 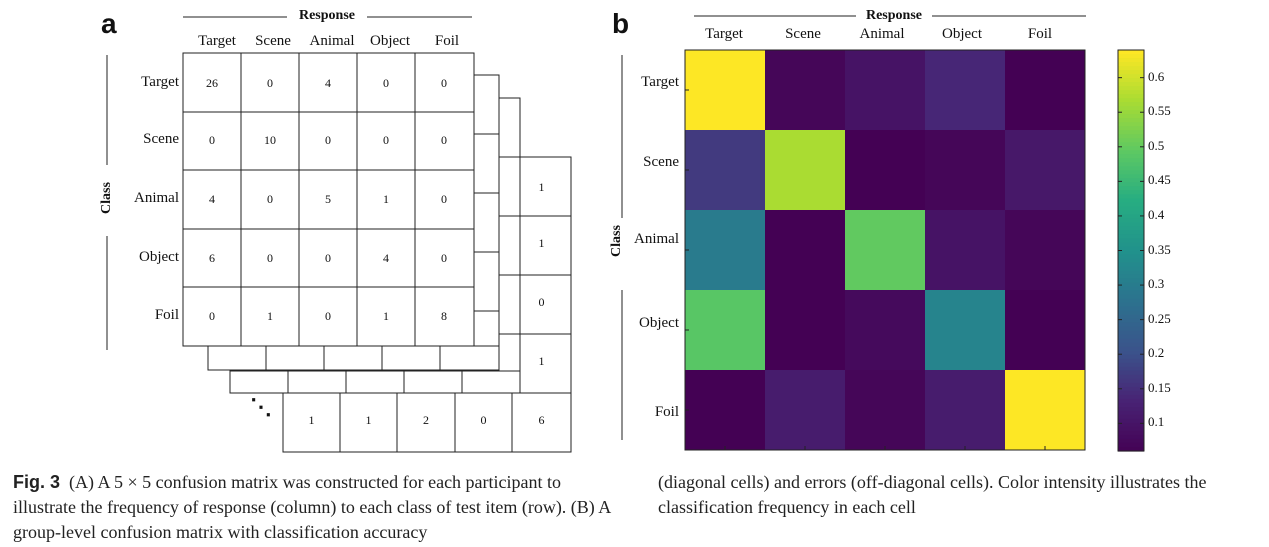 What do you see at coordinates (109, 23) in the screenshot?
I see `panel-a-label: a` at bounding box center [109, 23].